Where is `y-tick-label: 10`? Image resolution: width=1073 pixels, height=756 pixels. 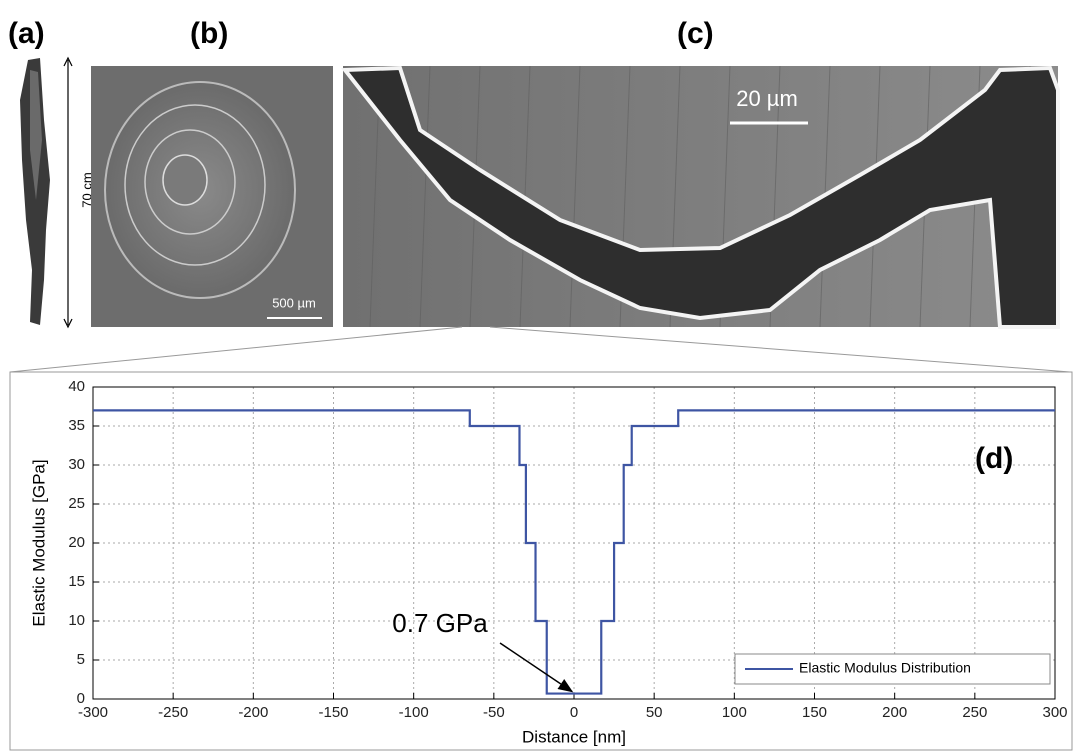 y-tick-label: 10 is located at coordinates (76, 620).